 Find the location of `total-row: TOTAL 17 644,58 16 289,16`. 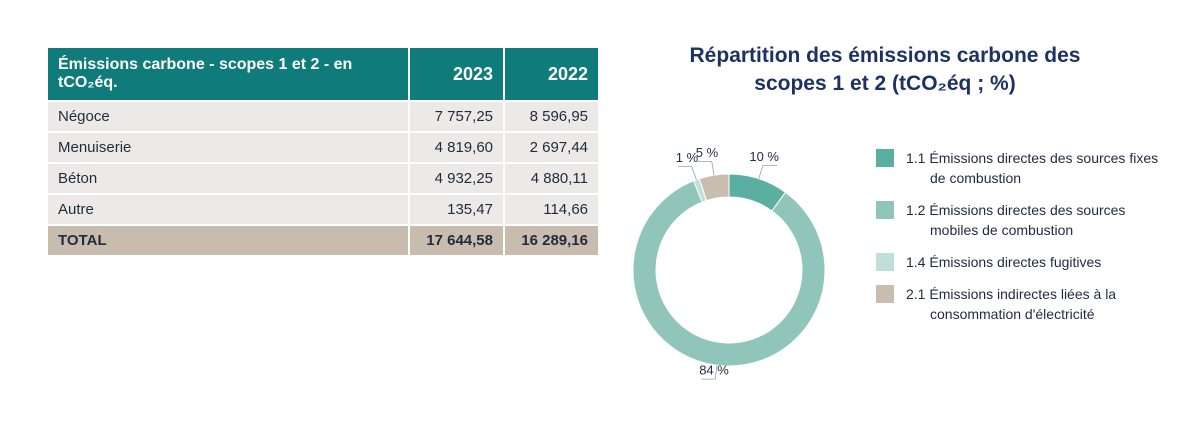

total-row: TOTAL 17 644,58 16 289,16 is located at coordinates (324, 239).